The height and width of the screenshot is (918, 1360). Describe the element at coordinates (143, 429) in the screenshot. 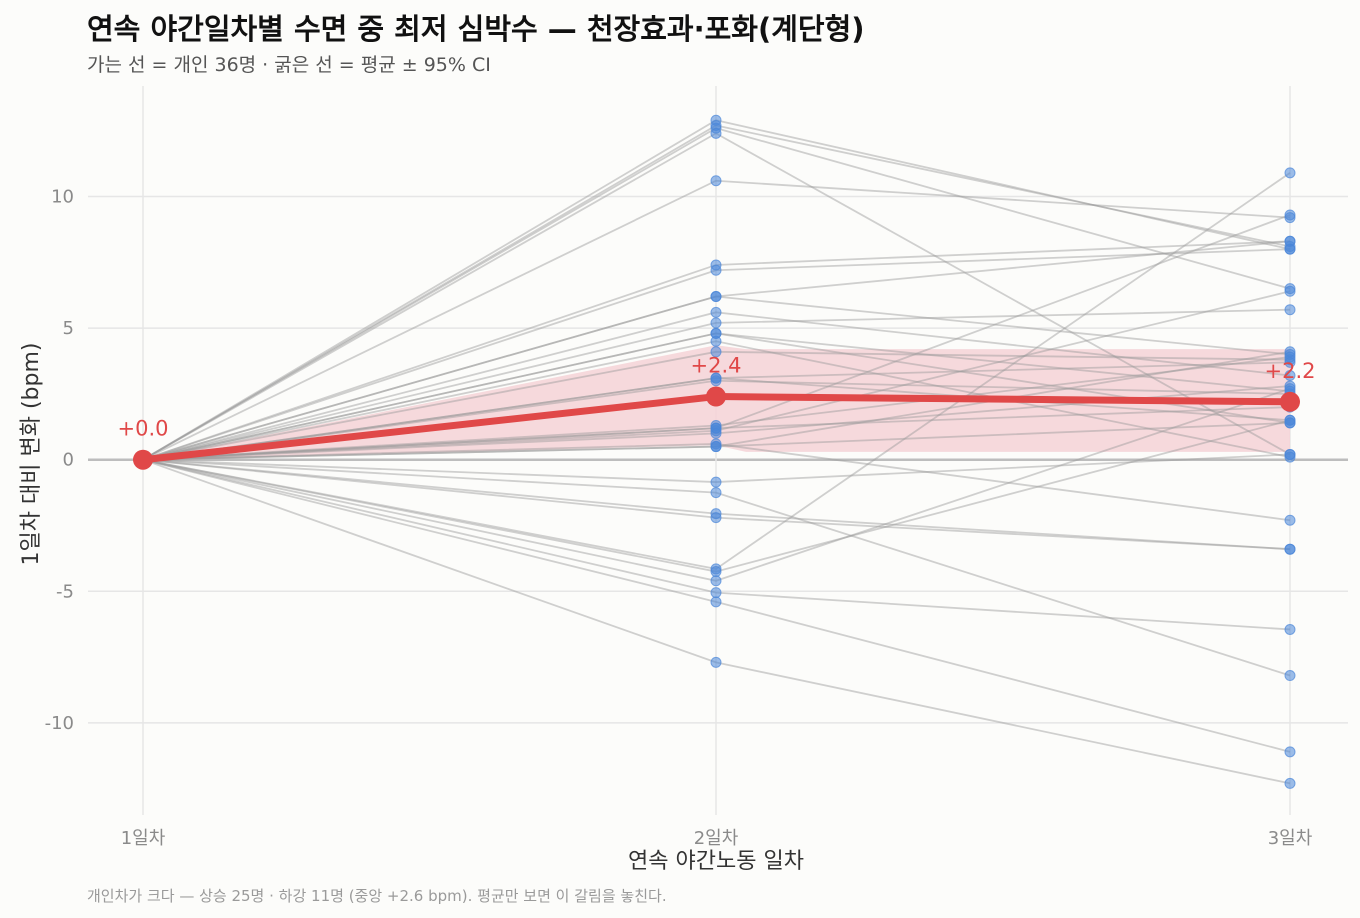

I see `mean-value-label: +0.0` at that location.